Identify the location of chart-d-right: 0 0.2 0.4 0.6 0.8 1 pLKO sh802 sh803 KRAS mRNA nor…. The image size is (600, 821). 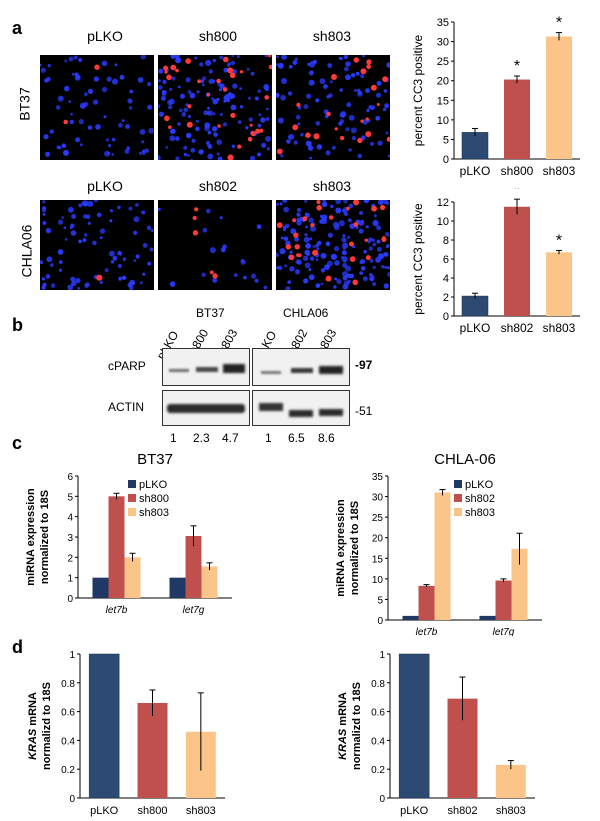
(436, 733).